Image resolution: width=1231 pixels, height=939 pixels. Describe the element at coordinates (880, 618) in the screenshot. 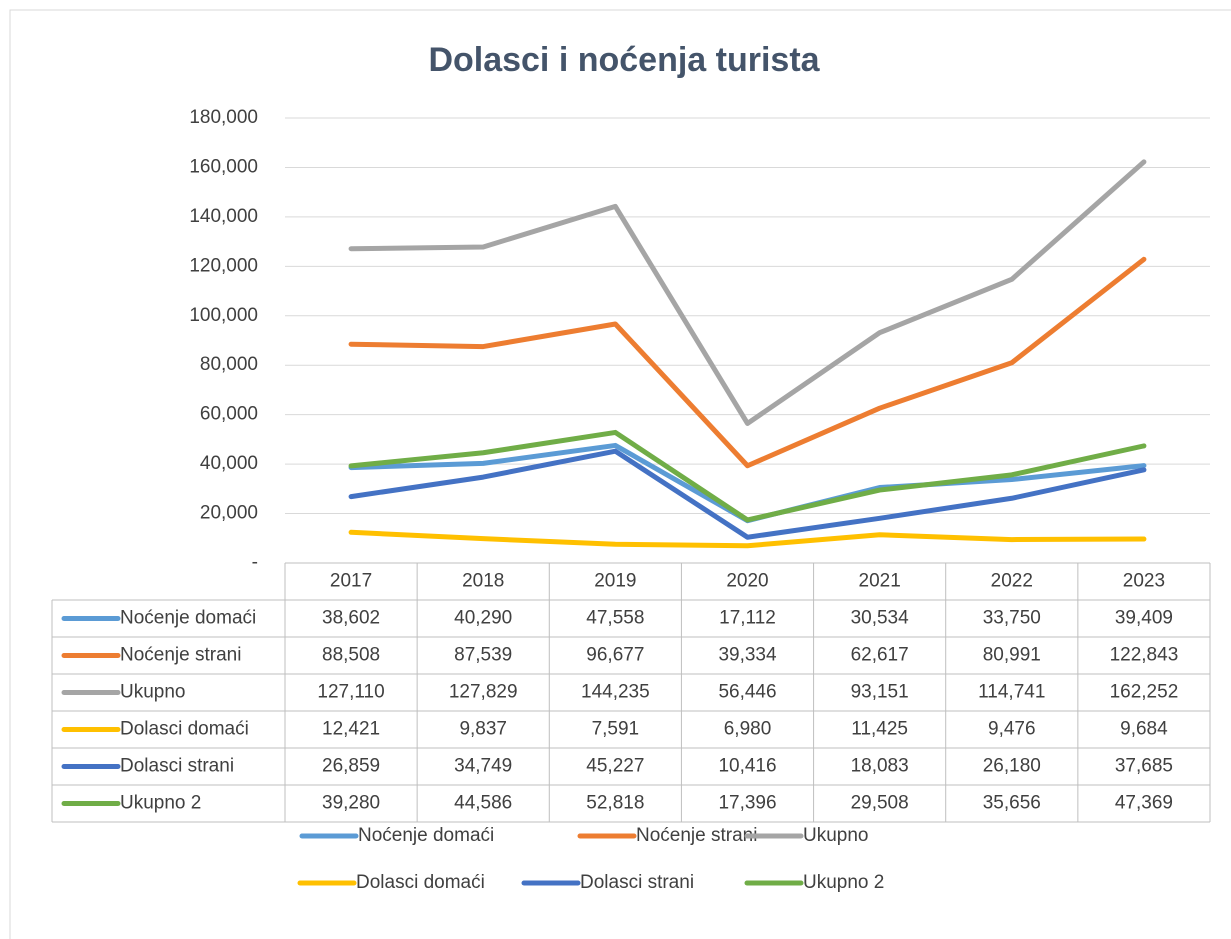

I see `table-cell: 30,534` at that location.